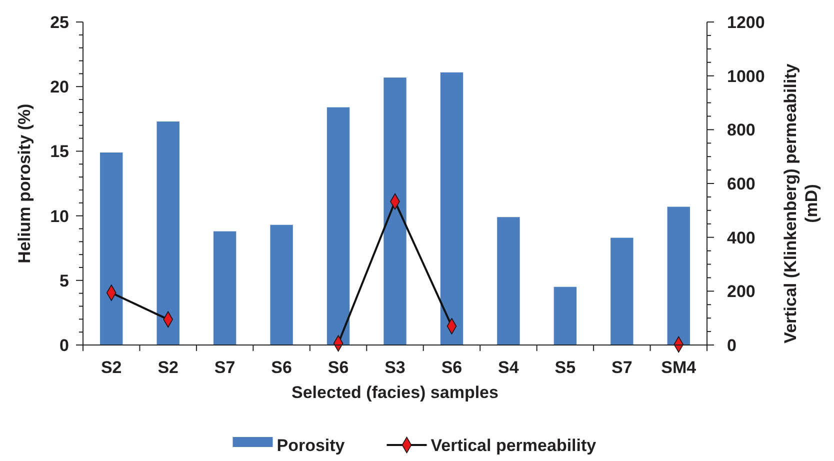 This screenshot has height=461, width=834. What do you see at coordinates (741, 238) in the screenshot?
I see `y2-tick-label: 400` at bounding box center [741, 238].